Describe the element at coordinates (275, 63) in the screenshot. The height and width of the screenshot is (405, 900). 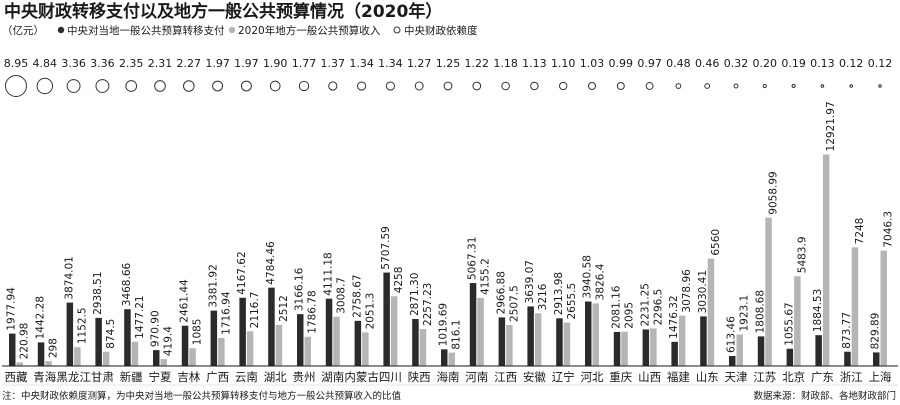
I see `ratio-label: 1.90` at that location.